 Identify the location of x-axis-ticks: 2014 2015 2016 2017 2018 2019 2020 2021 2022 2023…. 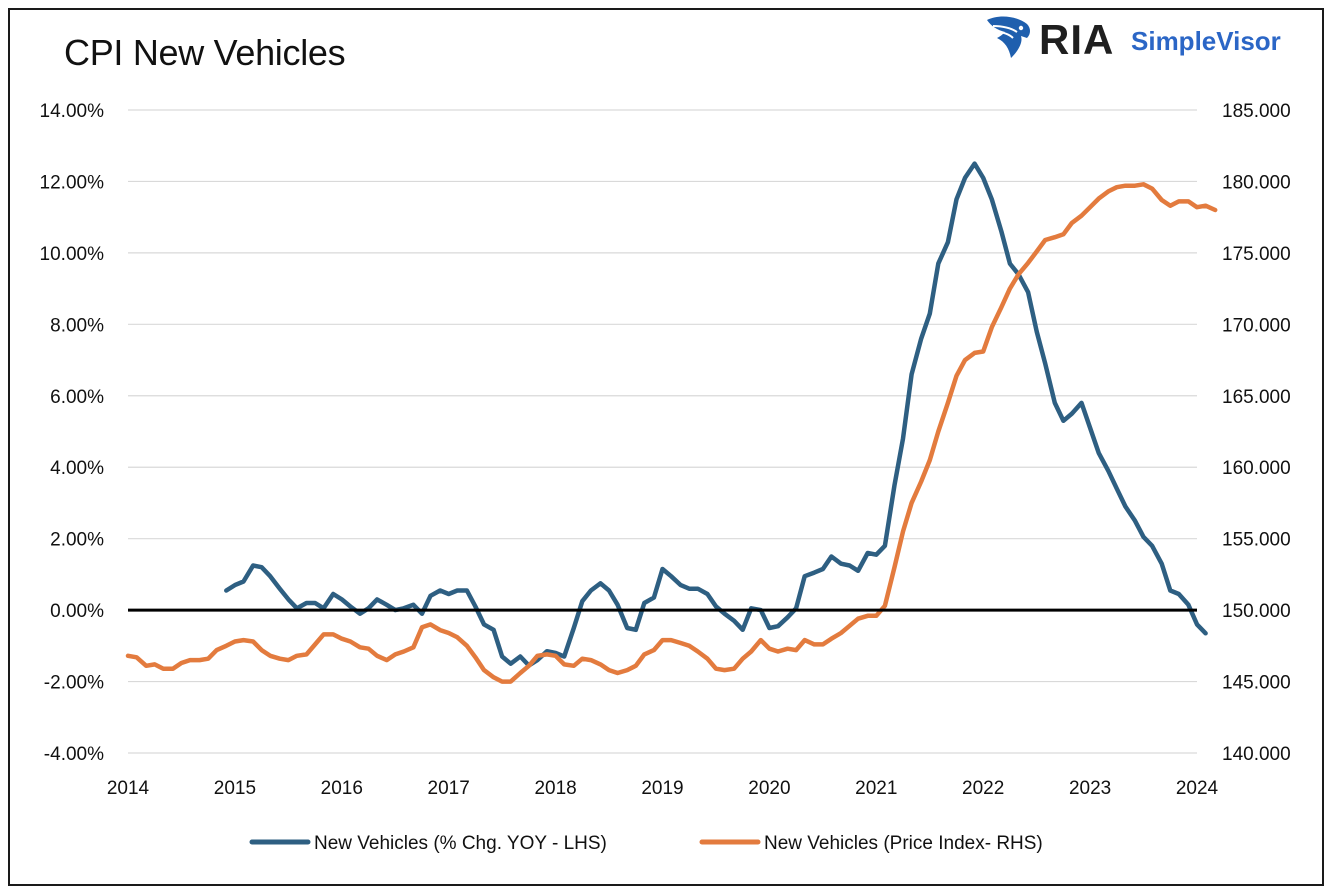
(663, 788).